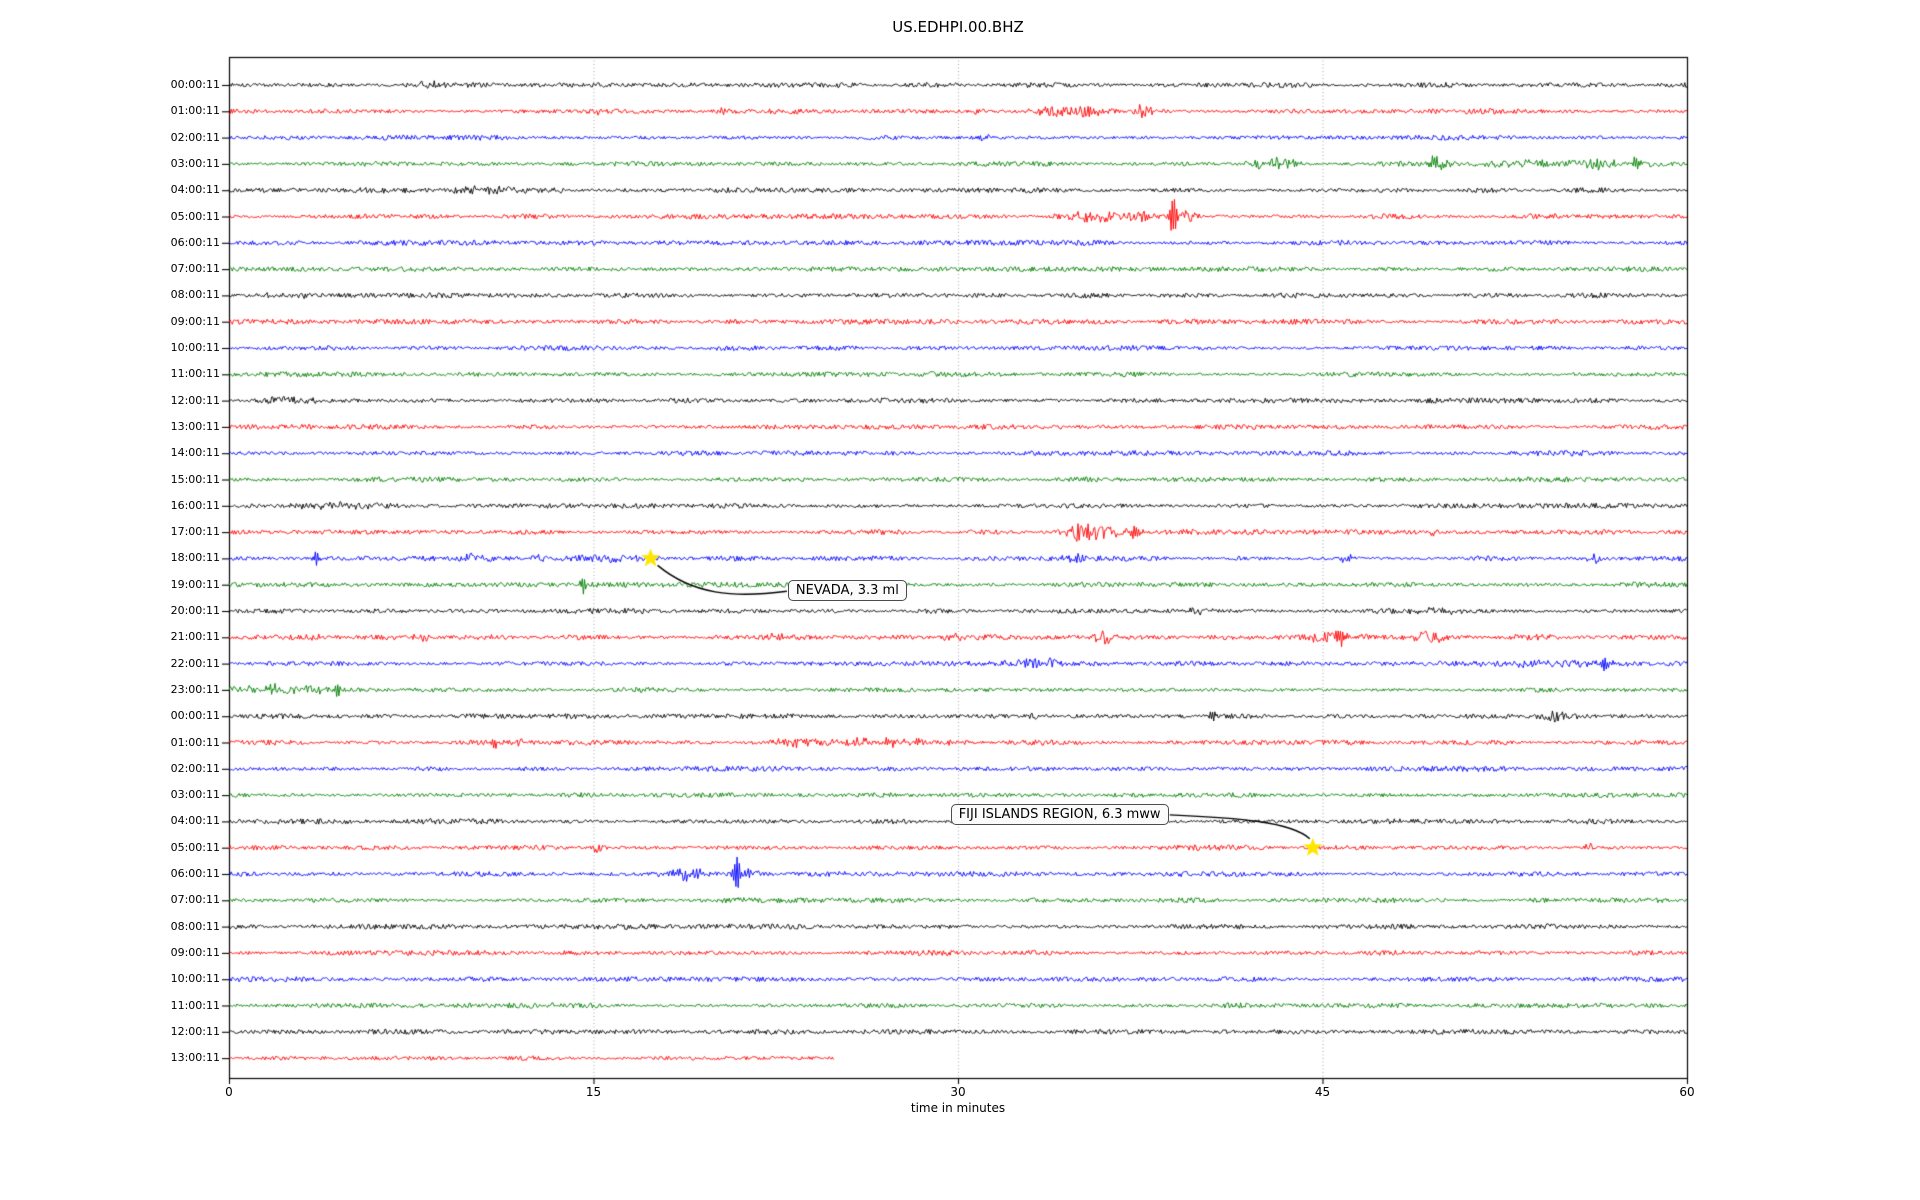 The width and height of the screenshot is (1920, 1200). Describe the element at coordinates (1322, 1092) in the screenshot. I see `x-tick-label: 45` at that location.